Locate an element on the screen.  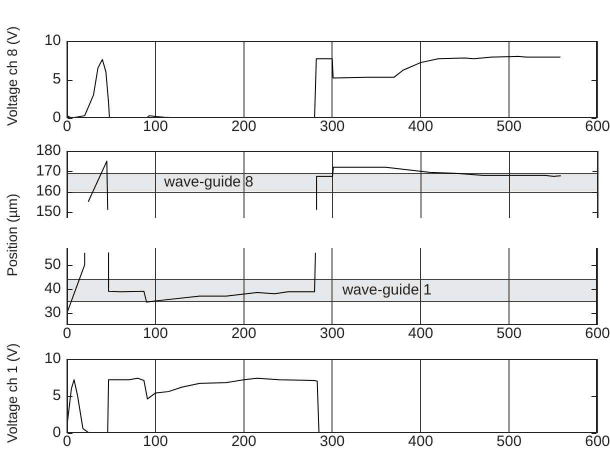
band-label: wave-guide 8 is located at coordinates (208, 182).